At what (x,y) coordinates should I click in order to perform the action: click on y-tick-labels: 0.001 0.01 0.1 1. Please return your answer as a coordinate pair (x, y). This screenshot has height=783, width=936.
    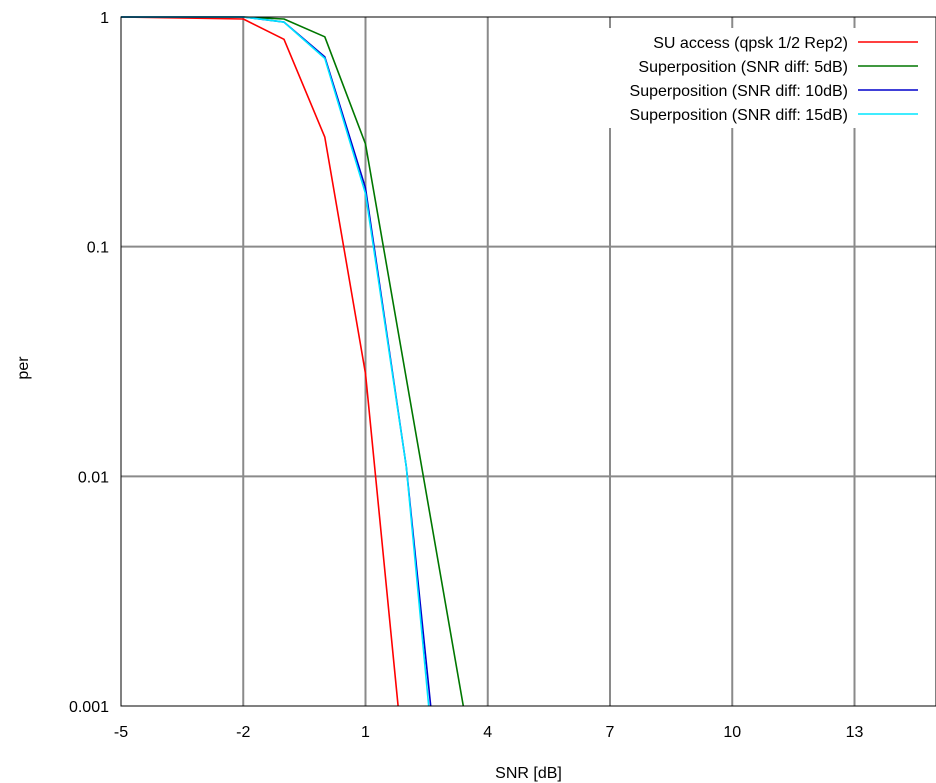
    Looking at the image, I should click on (89, 363).